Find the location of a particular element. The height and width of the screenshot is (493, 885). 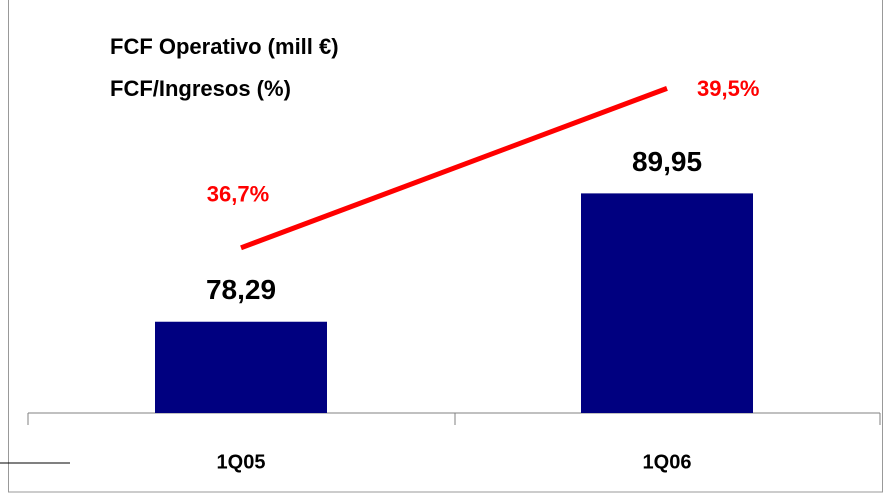

legend-label: FCF/Ingresos (%) is located at coordinates (200, 88).